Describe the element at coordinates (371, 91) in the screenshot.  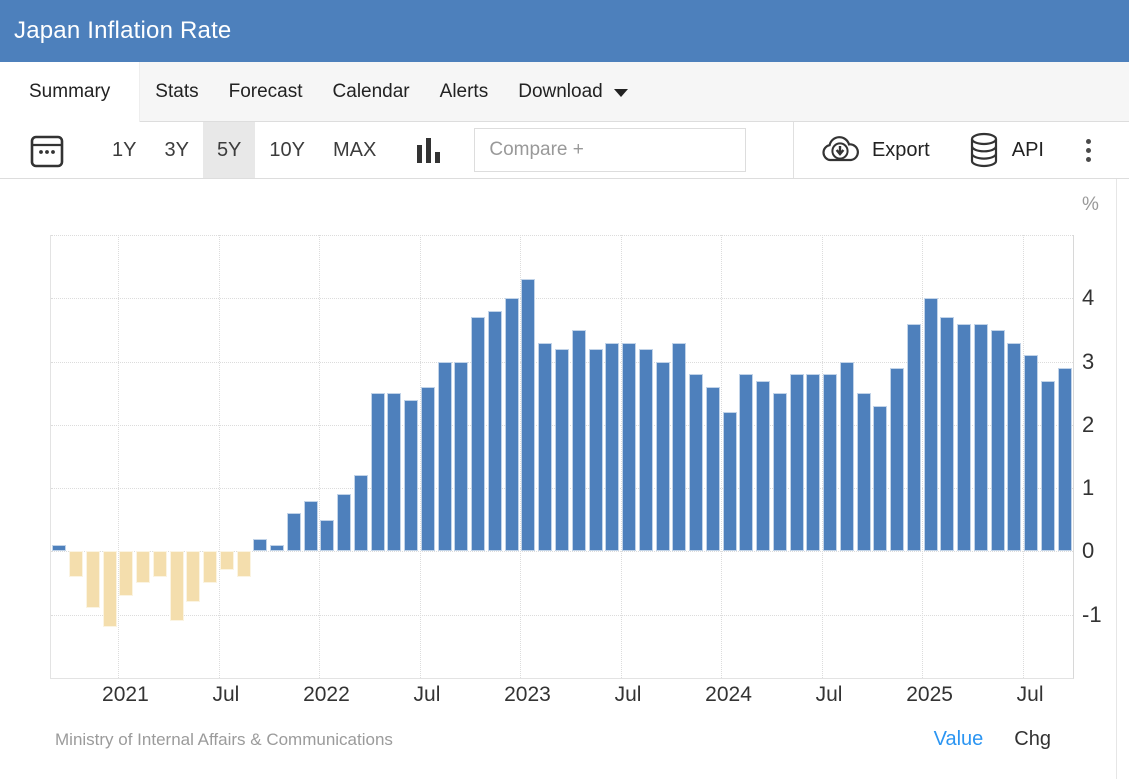
I see `tab-calendar: Calendar` at that location.